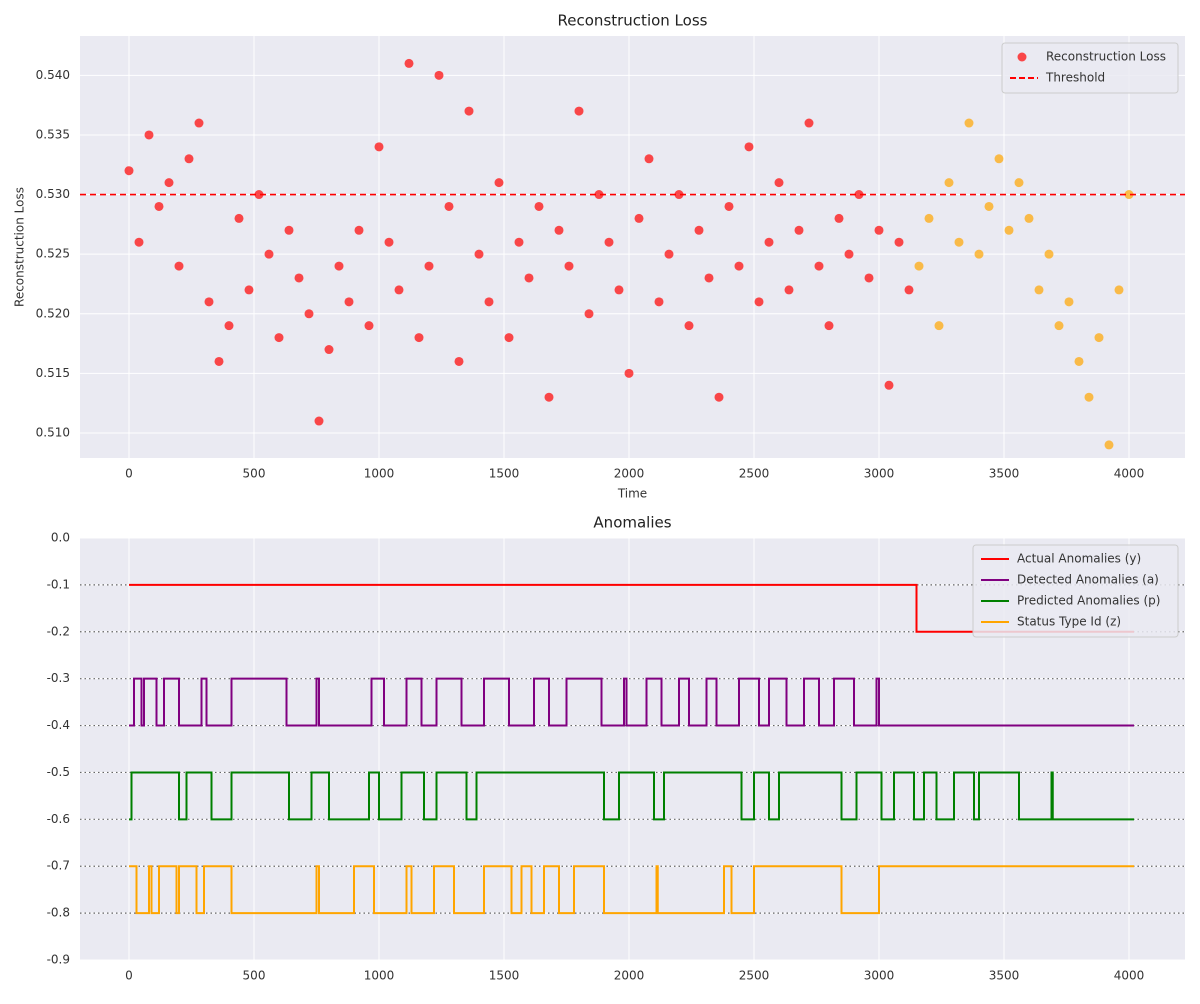 This screenshot has height=1004, width=1200. Describe the element at coordinates (1088, 580) in the screenshot. I see `legend-label: Detected Anomalies (a)` at that location.